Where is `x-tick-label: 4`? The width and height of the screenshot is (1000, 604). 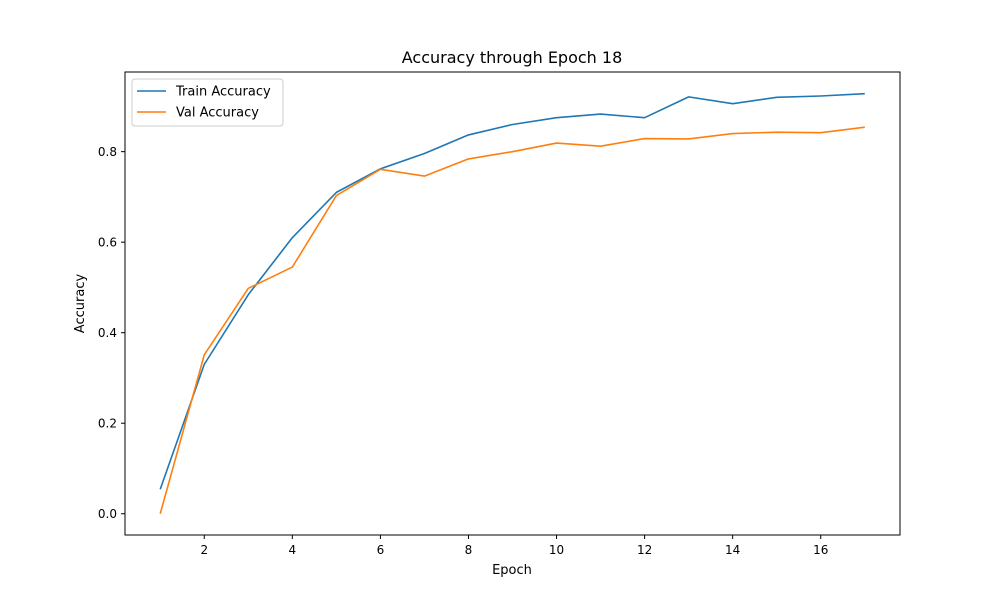
x-tick-label: 4 is located at coordinates (293, 550).